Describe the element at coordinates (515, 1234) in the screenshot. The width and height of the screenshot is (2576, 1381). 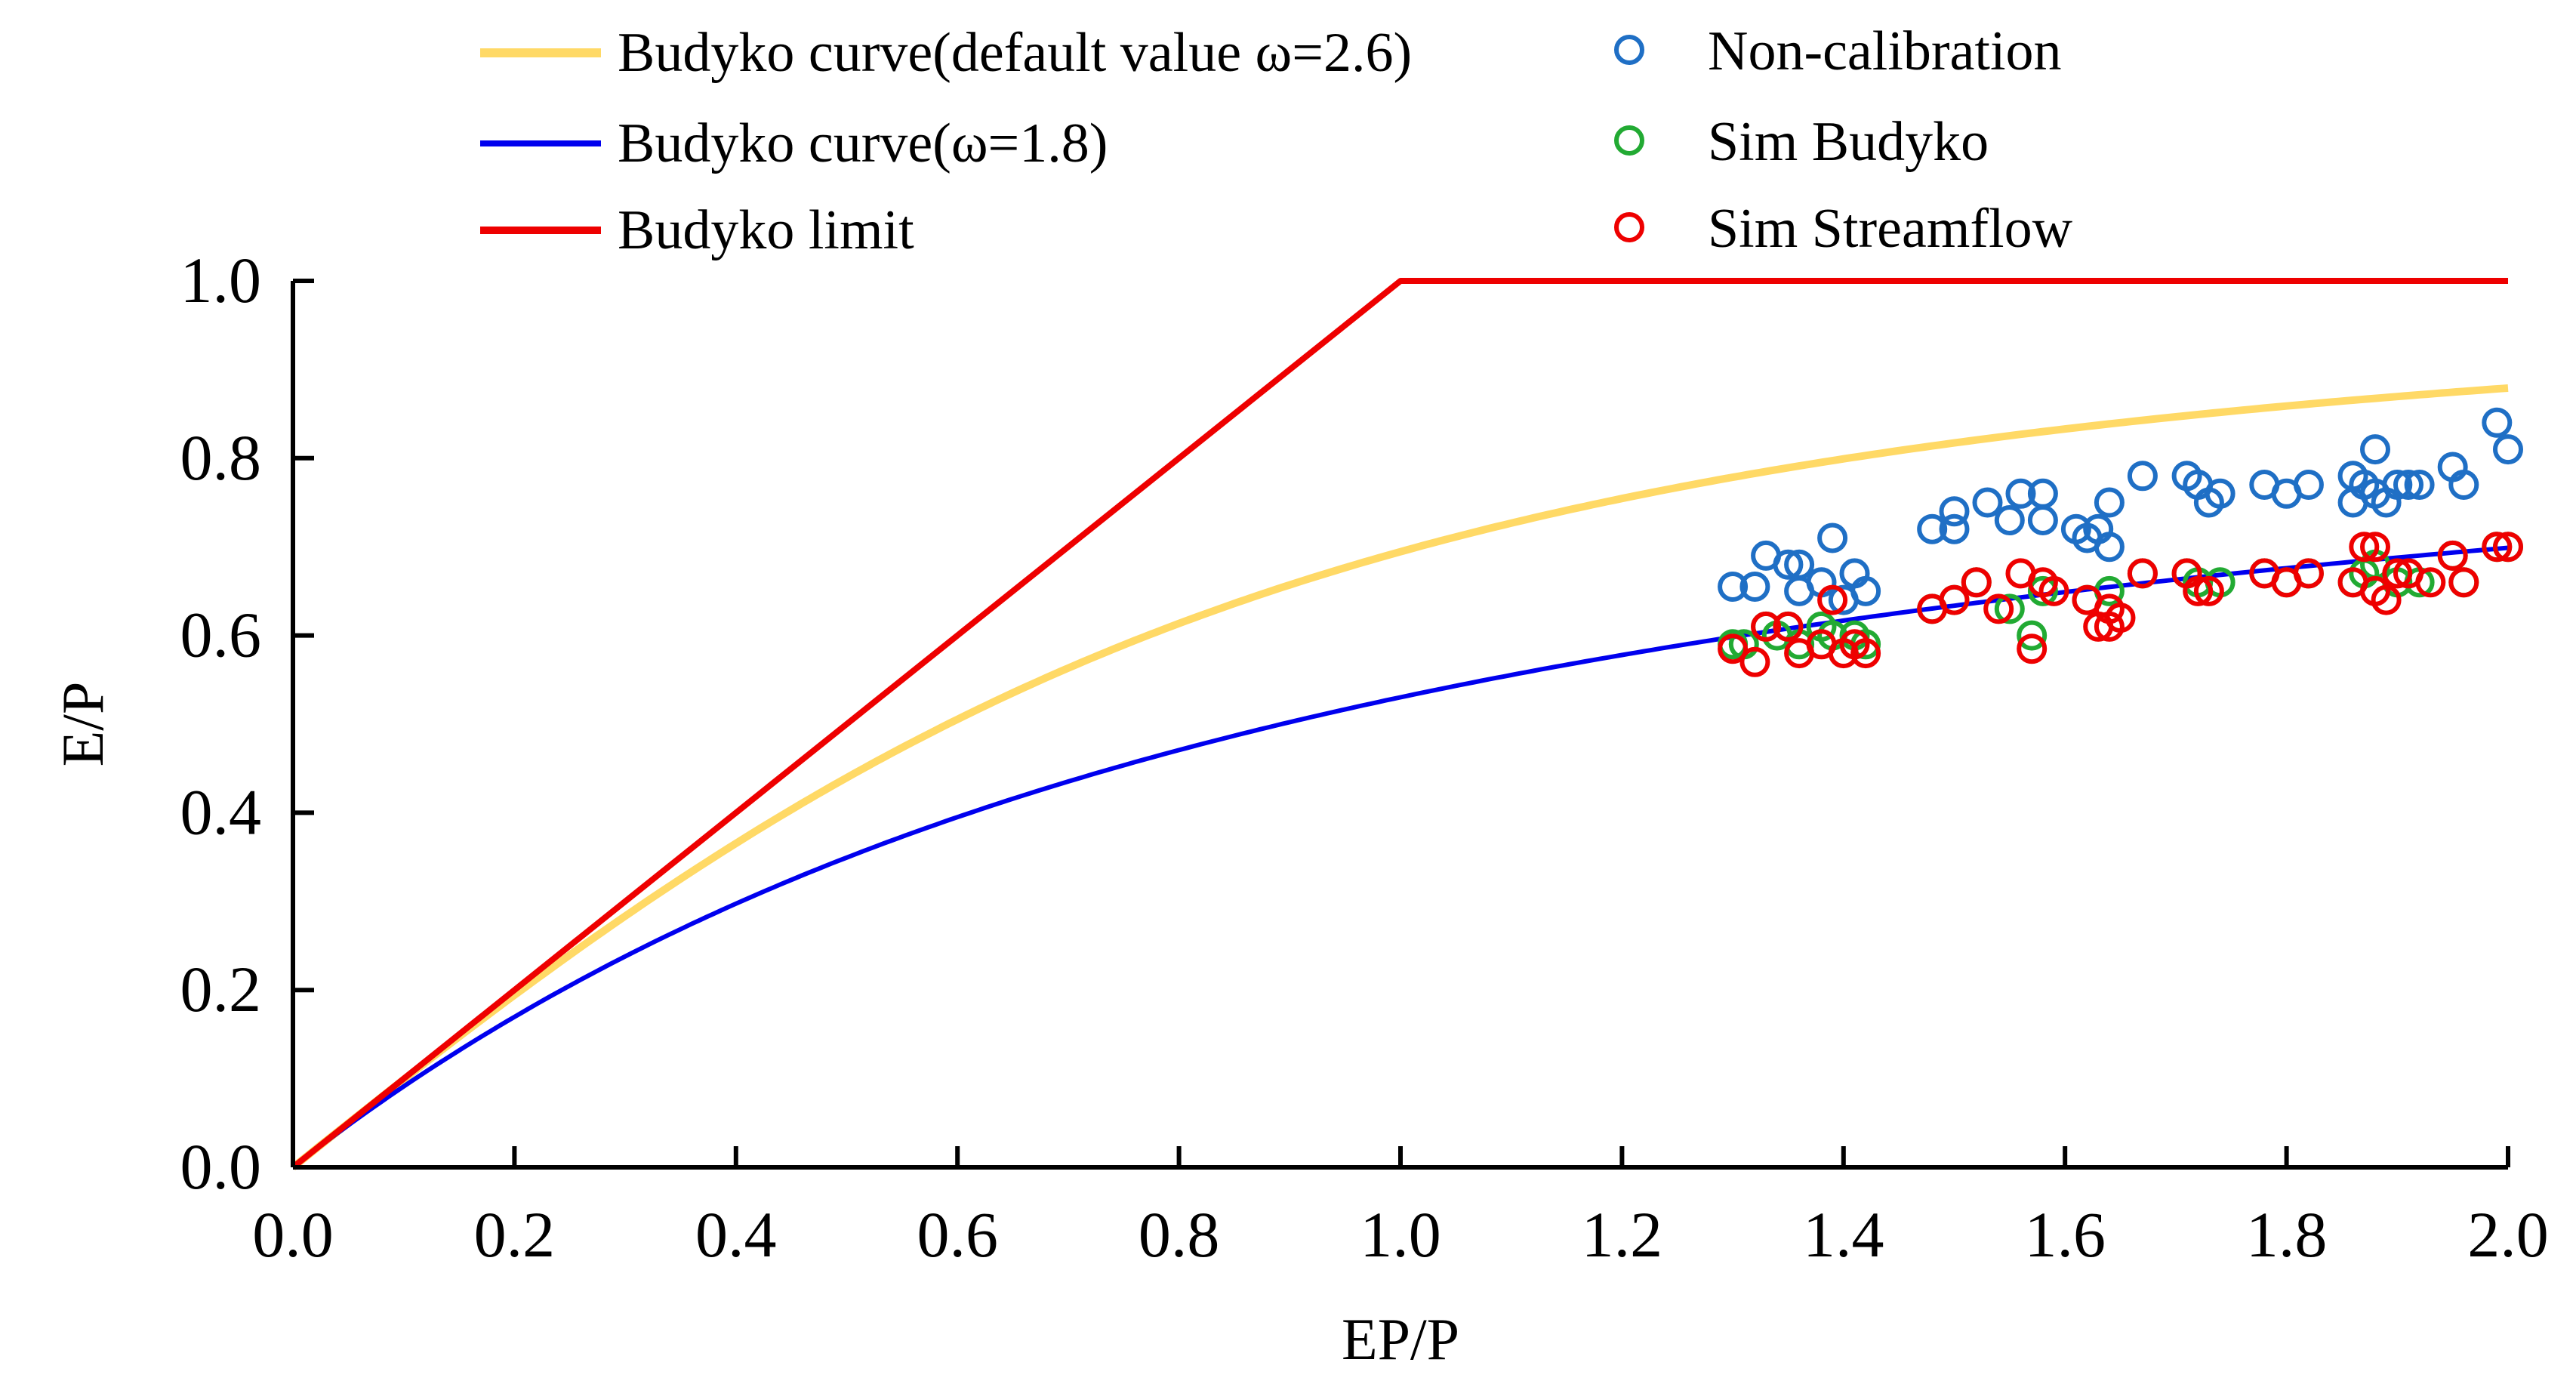
I see `x-tick-label: 0.2` at that location.